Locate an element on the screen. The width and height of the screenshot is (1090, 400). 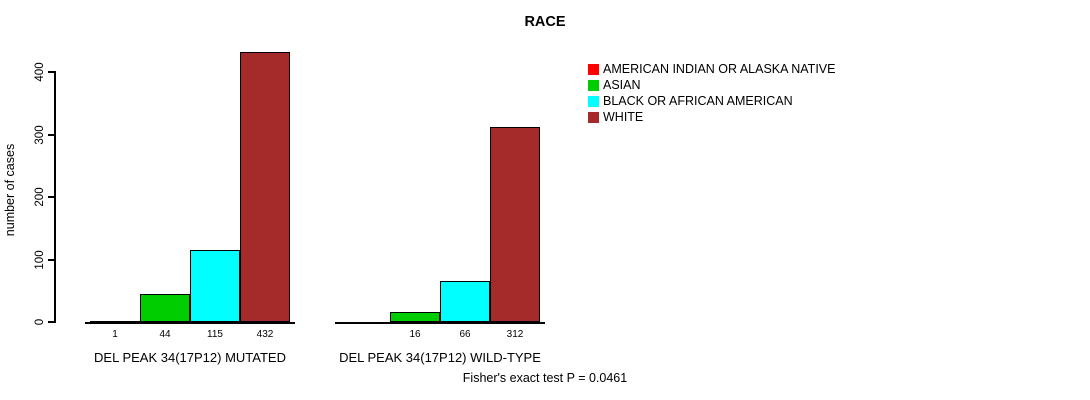
chart-title: RACE is located at coordinates (545, 22).